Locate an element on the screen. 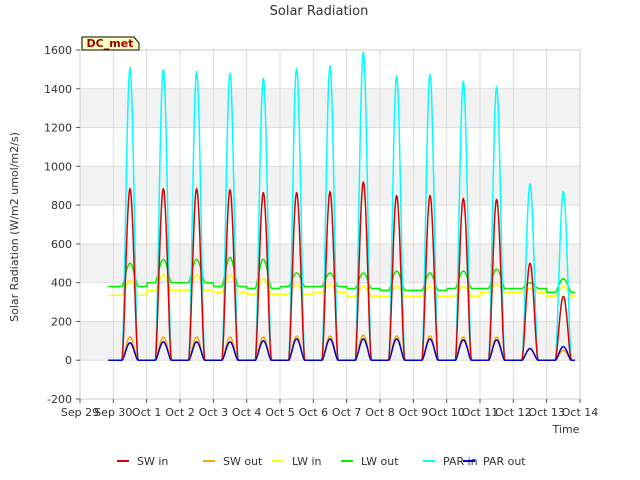 The height and width of the screenshot is (480, 640). chart-title: Solar Radiation is located at coordinates (319, 11).